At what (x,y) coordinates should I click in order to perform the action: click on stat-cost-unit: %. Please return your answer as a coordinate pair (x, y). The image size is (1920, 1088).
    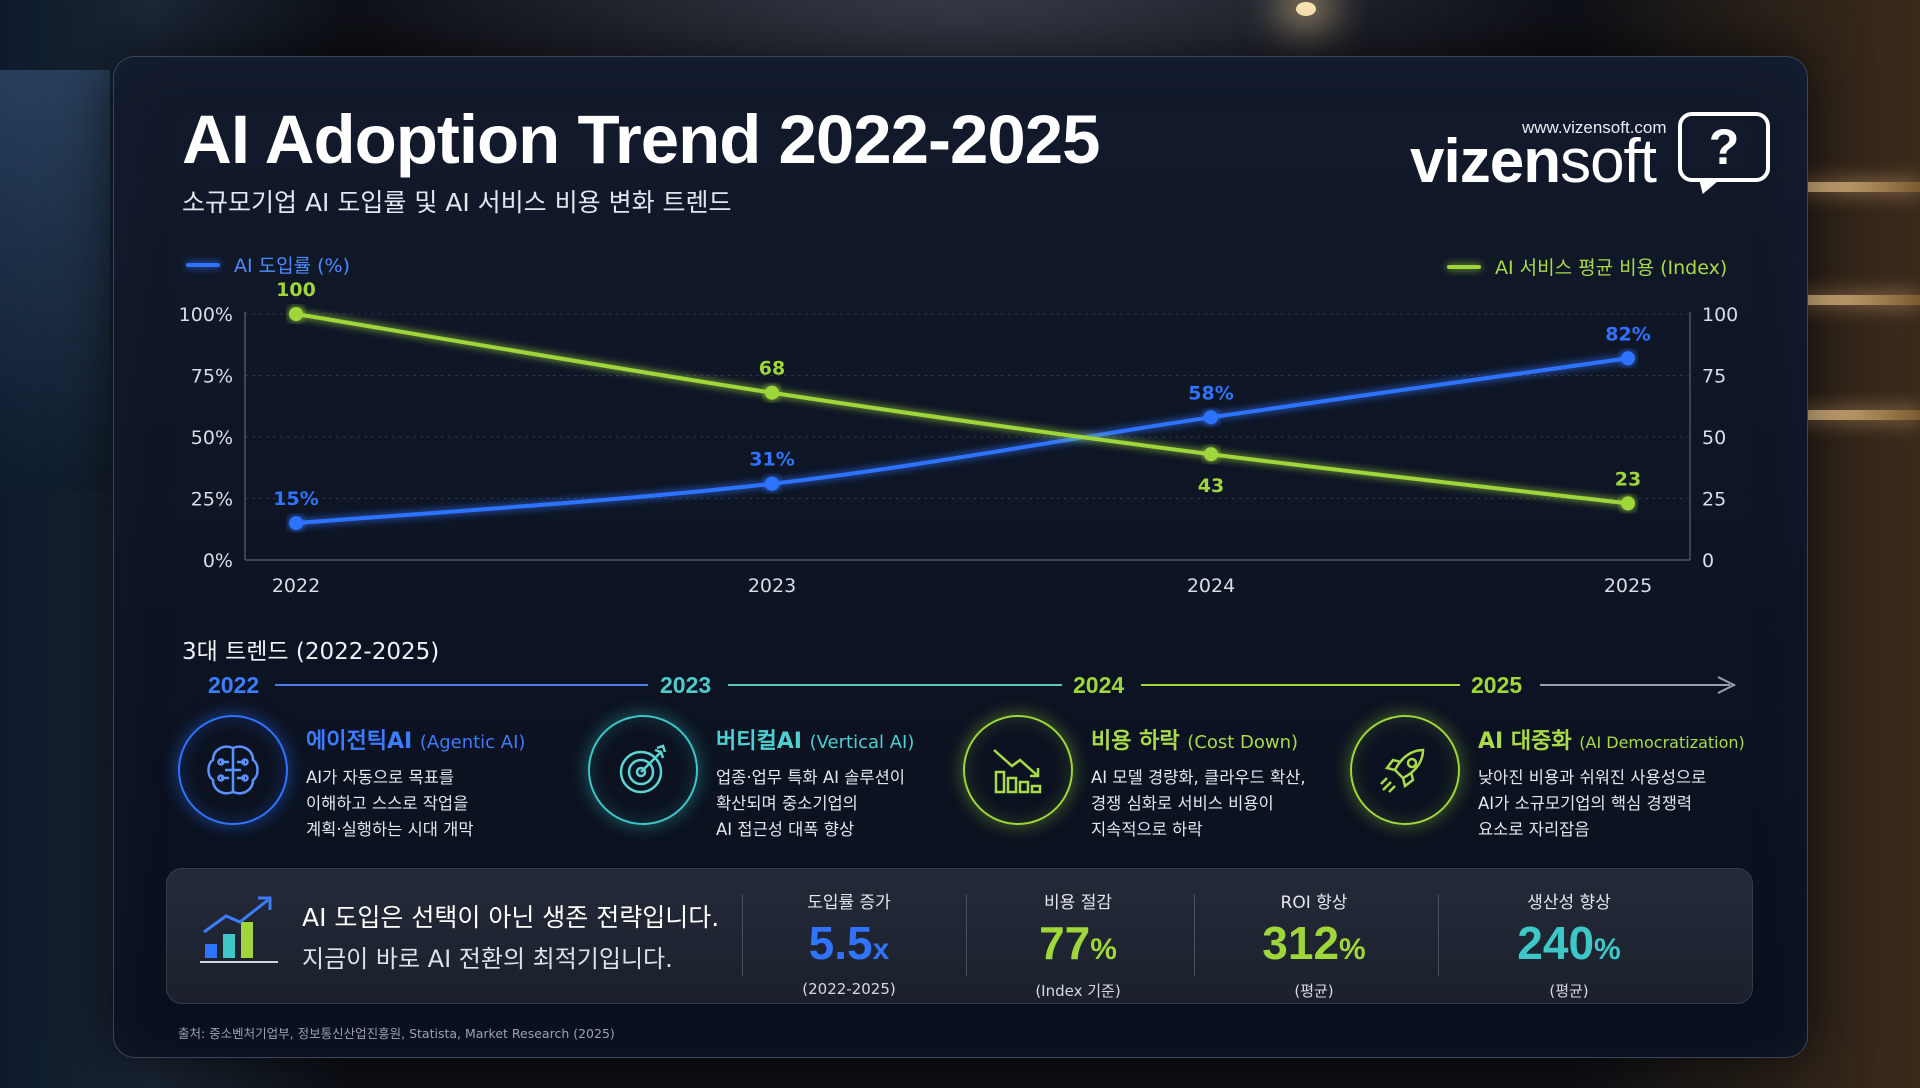
    Looking at the image, I should click on (1103, 949).